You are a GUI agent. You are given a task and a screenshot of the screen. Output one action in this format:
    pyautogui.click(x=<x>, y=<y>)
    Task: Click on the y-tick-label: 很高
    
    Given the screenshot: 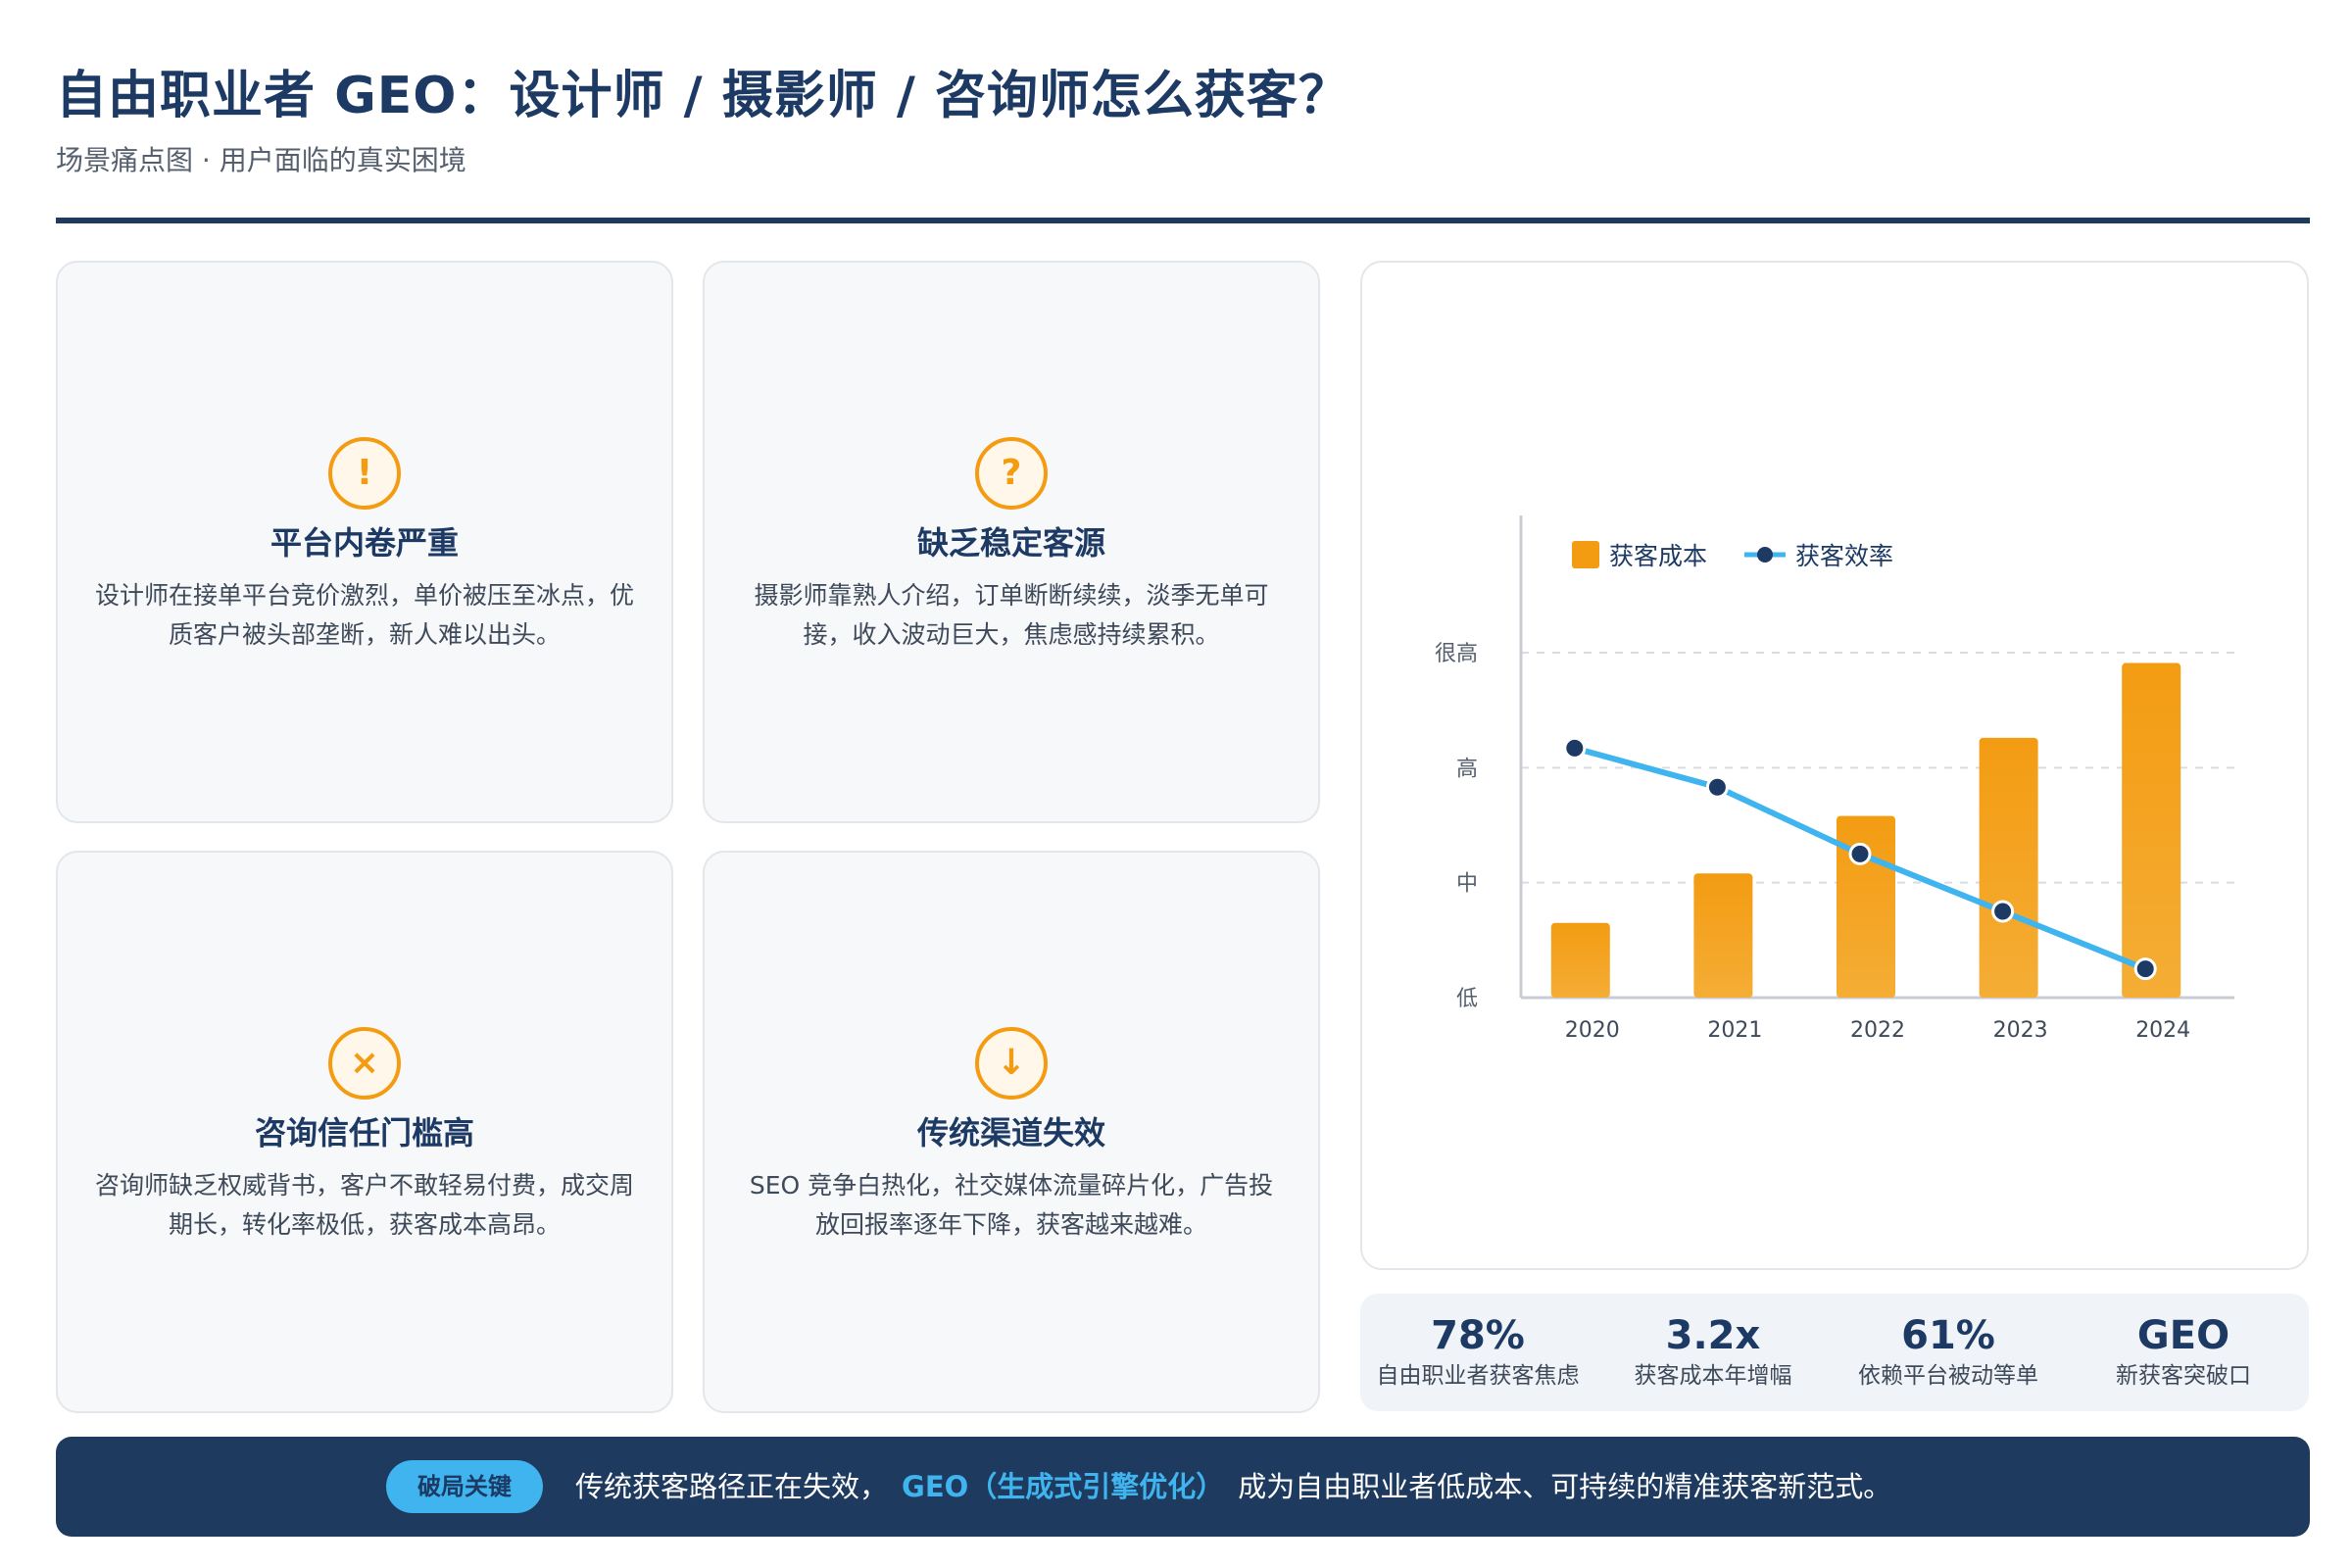 What is the action you would take?
    pyautogui.click(x=1456, y=654)
    